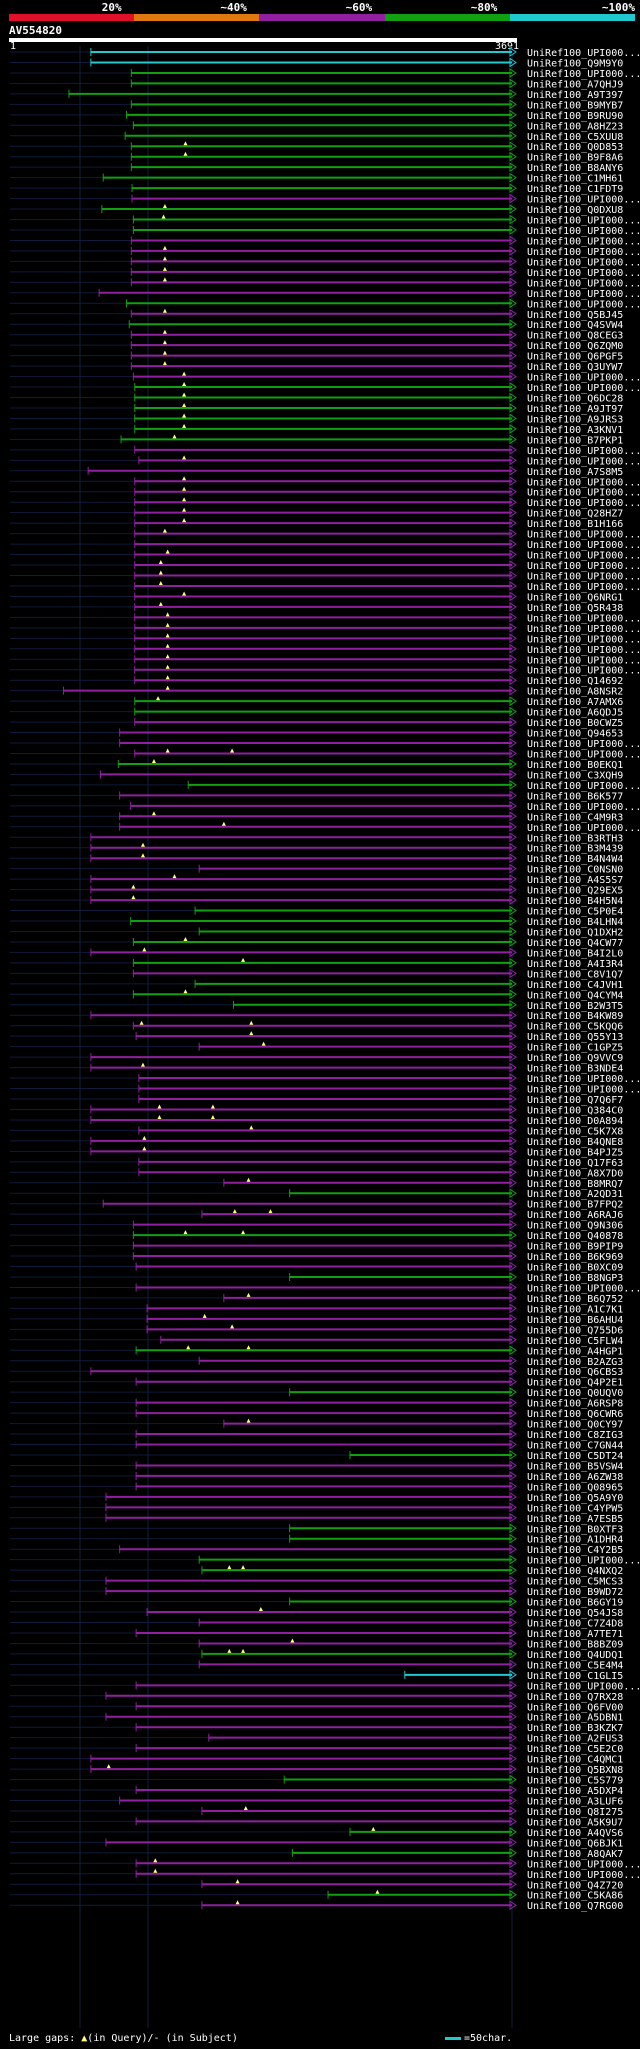 The height and width of the screenshot is (2049, 640). What do you see at coordinates (316, 1403) in the screenshot?
I see `hit-row: UniRef100_A6RSP8` at bounding box center [316, 1403].